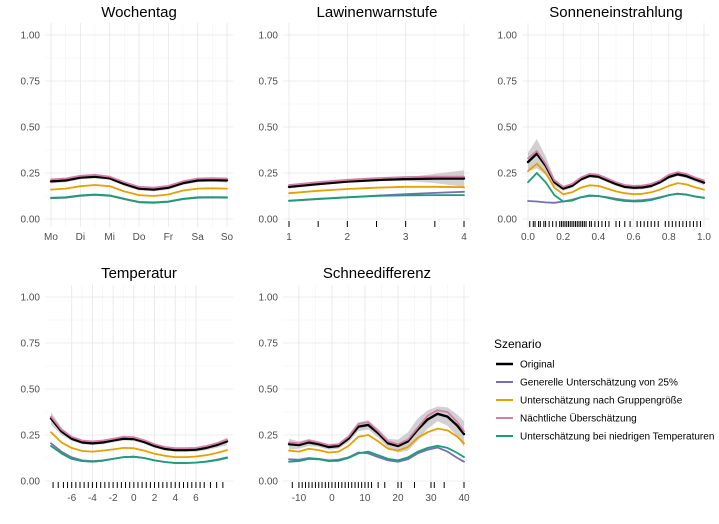 This screenshot has height=524, width=719. I want to click on x-tick-label: -2, so click(113, 498).